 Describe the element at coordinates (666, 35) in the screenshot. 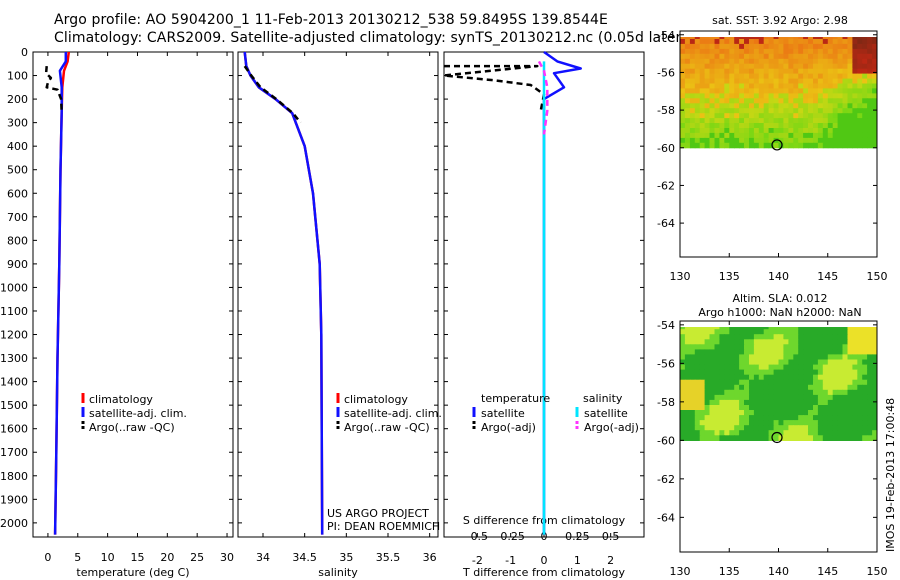

I see `sst_map-ytick-label: -54` at that location.